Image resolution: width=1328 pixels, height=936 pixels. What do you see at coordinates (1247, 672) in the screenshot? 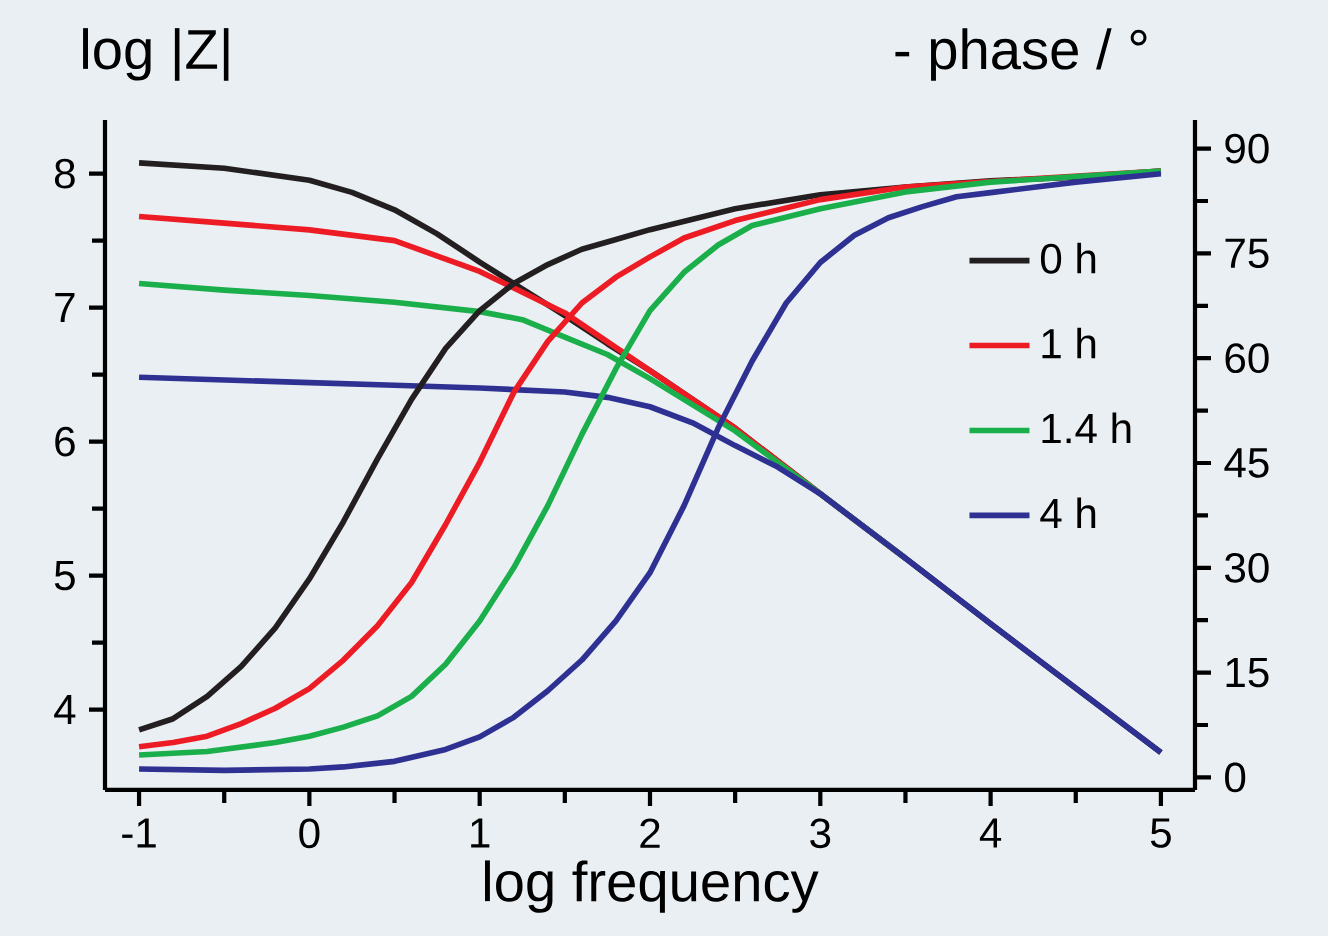
I see `y2-tick-label: 15` at bounding box center [1247, 672].